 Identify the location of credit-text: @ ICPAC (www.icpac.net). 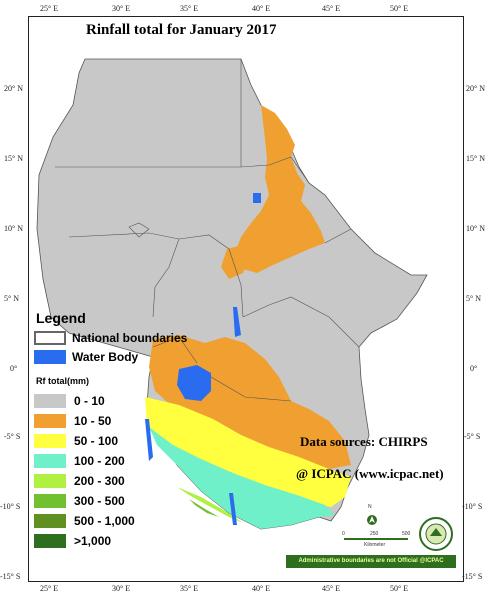
(370, 473).